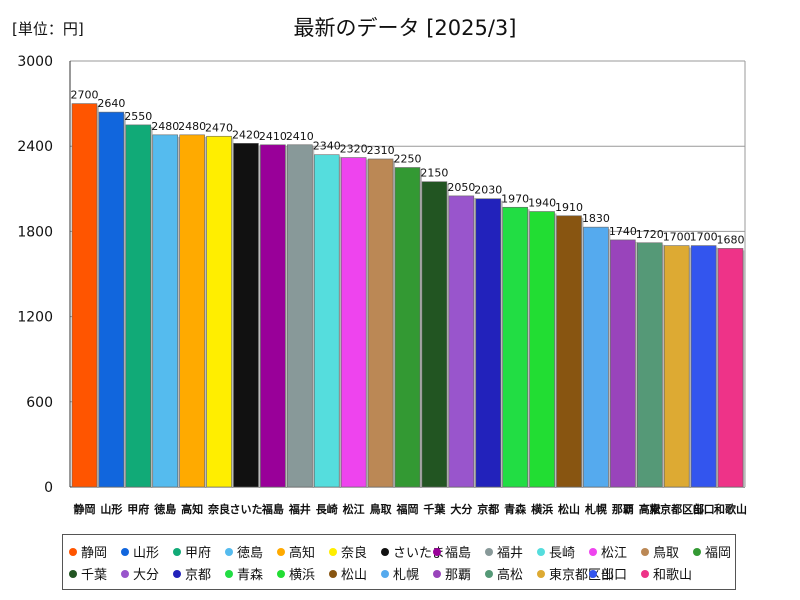 The image size is (800, 600). What do you see at coordinates (302, 575) in the screenshot?
I see `legend-label: 横浜` at bounding box center [302, 575].